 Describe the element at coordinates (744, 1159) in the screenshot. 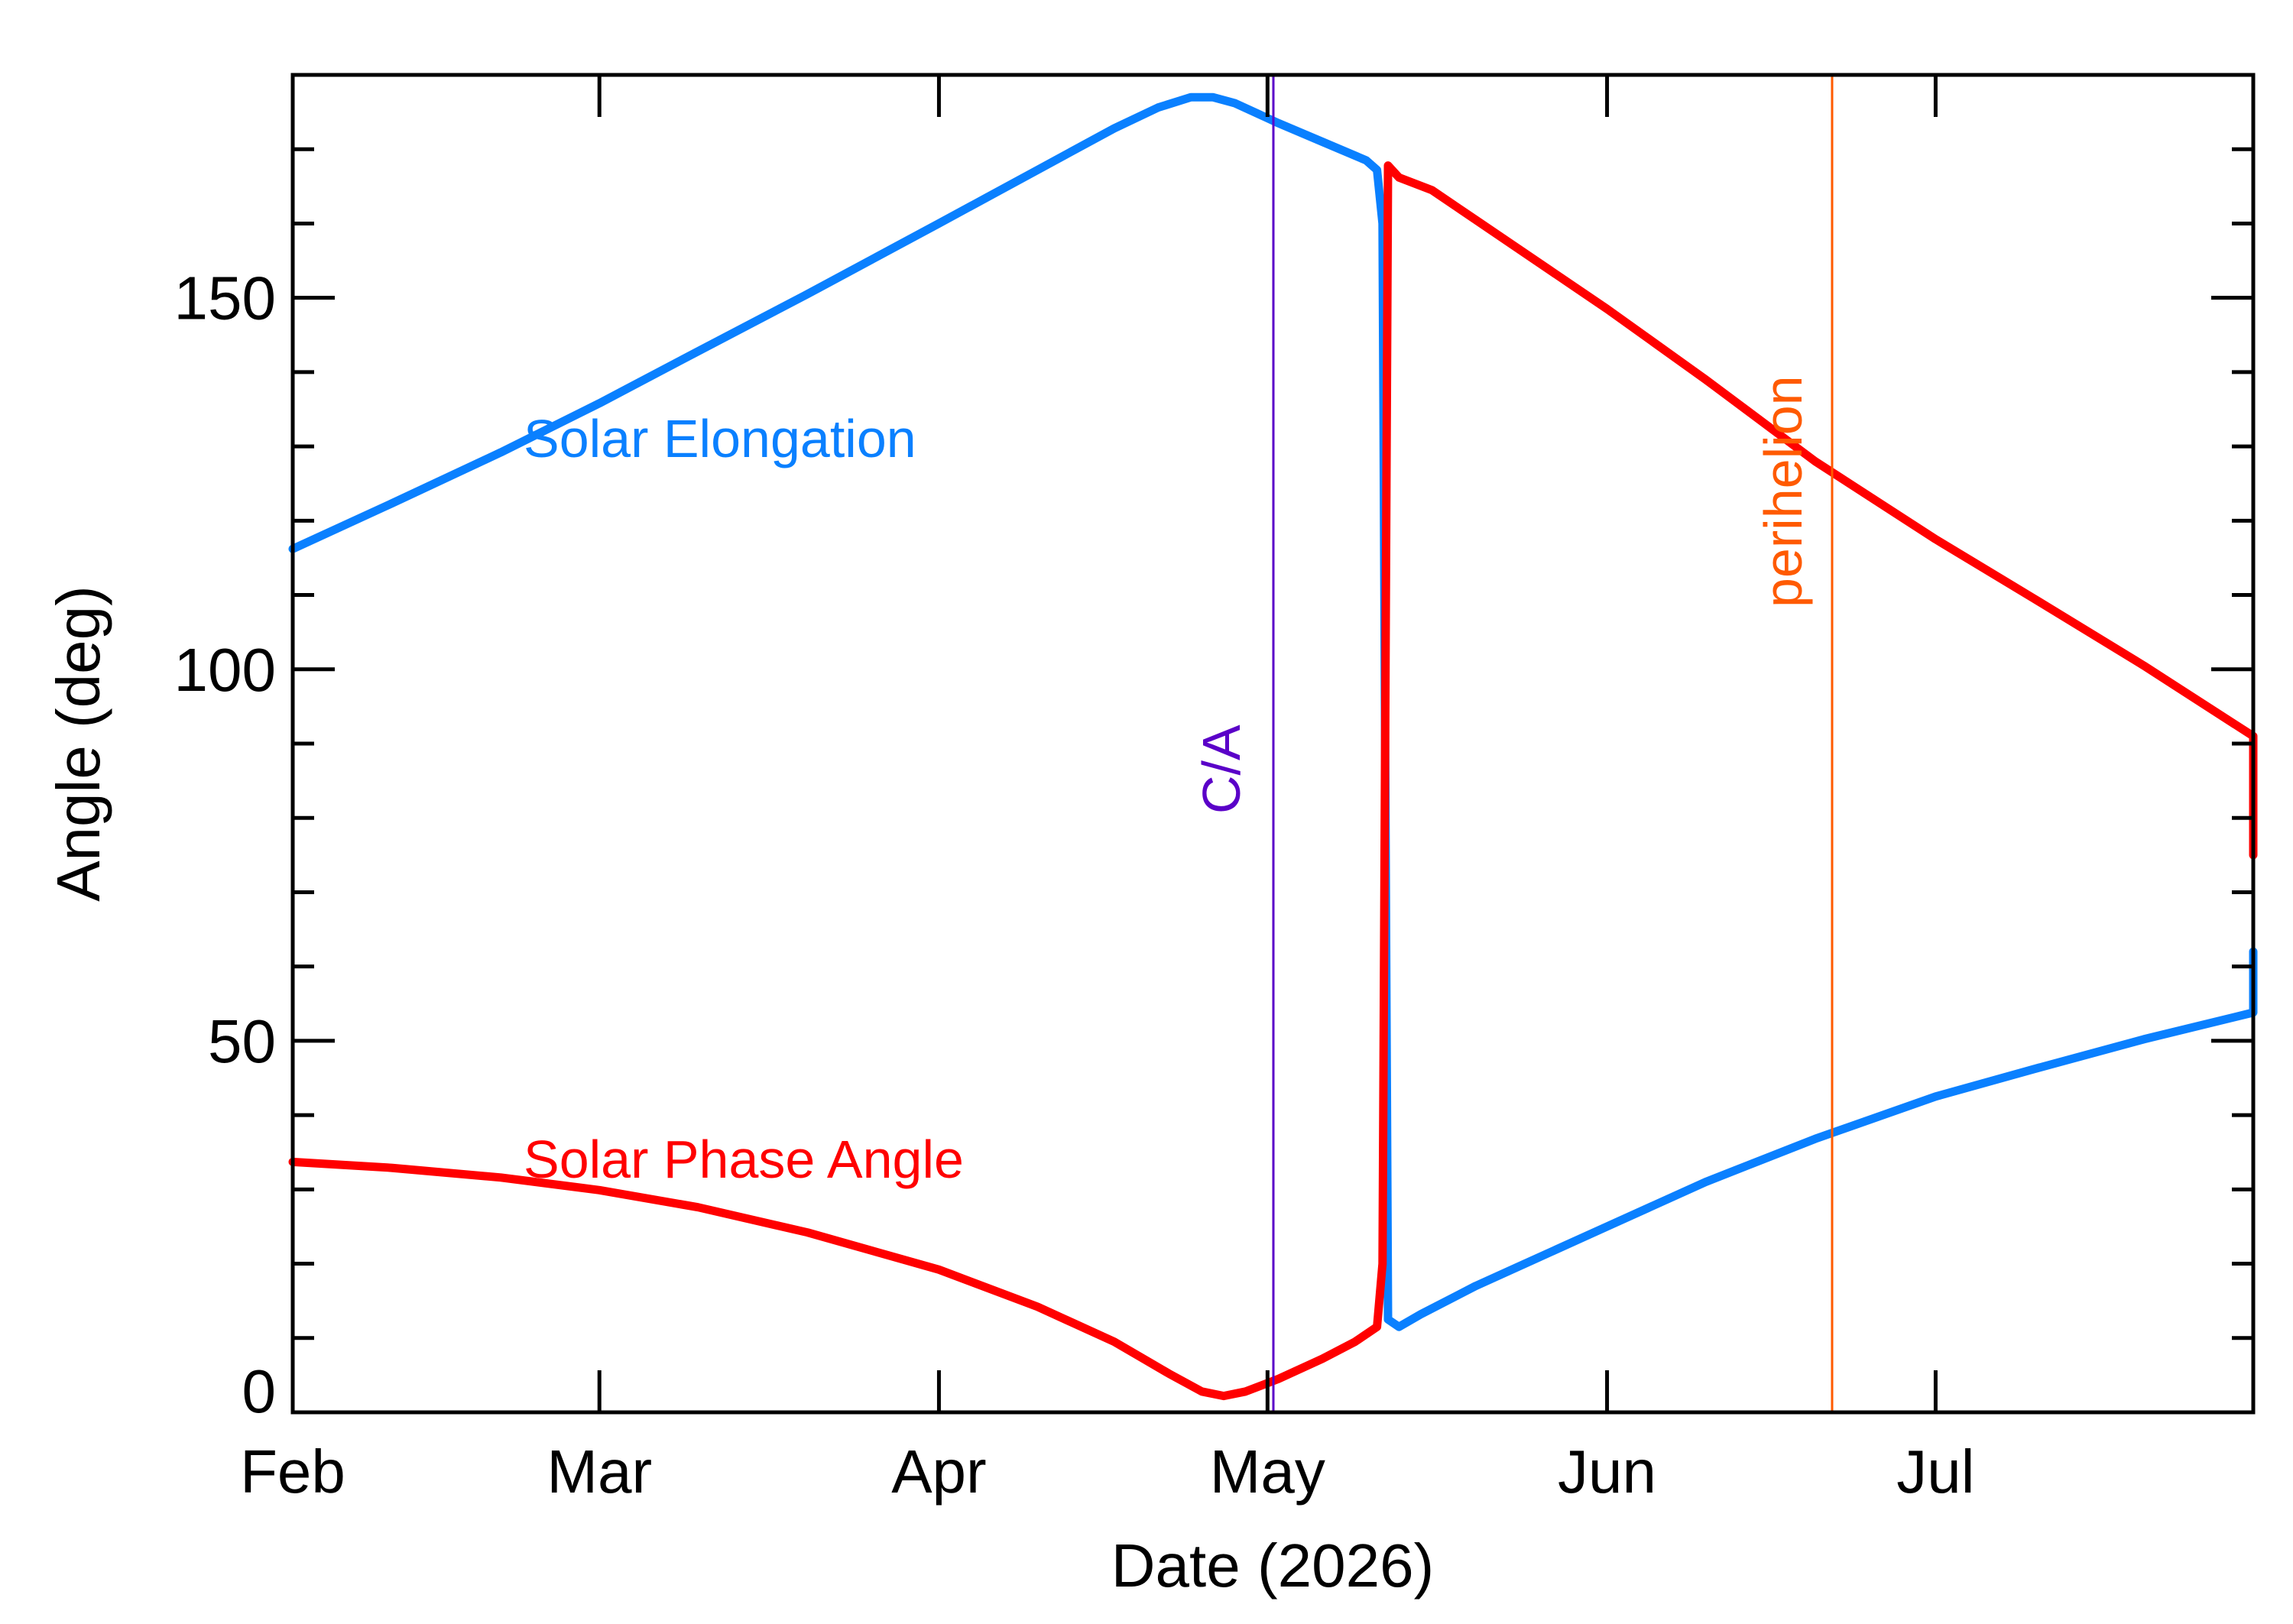

I see `series-label-solar-phase-angle: Solar Phase Angle` at that location.